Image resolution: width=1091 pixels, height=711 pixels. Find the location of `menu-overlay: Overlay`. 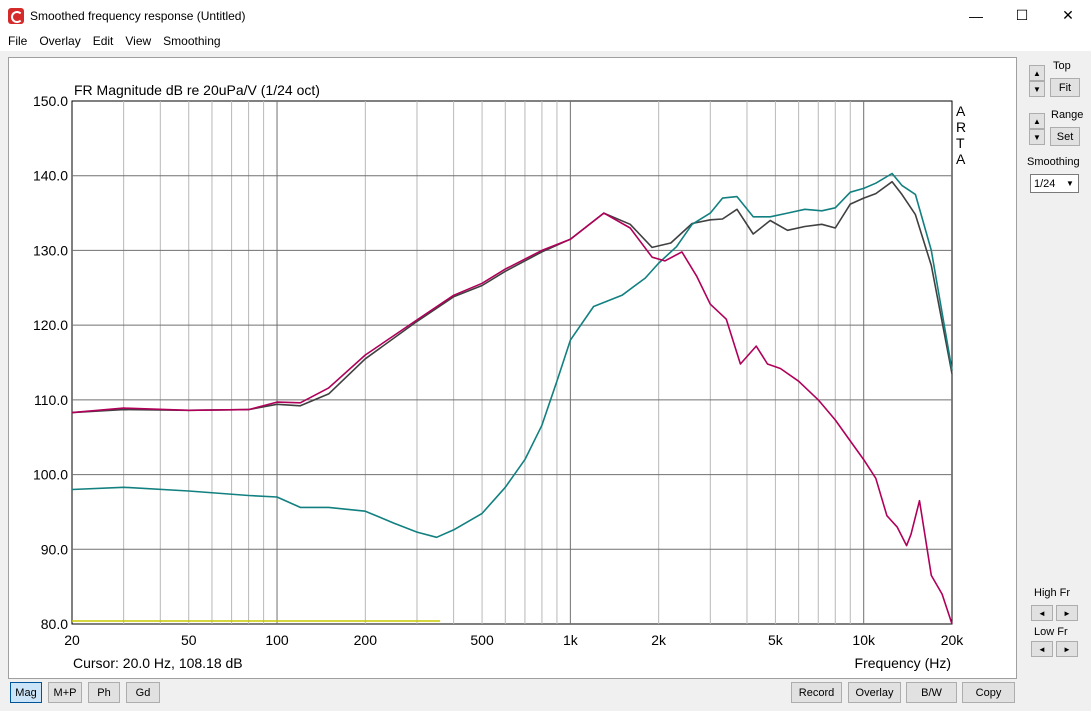

menu-overlay: Overlay is located at coordinates (60, 41).